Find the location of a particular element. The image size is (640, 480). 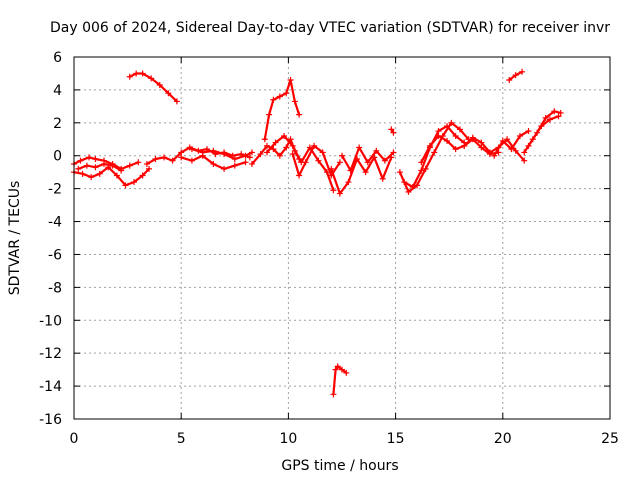

x-tick-label: 5 is located at coordinates (181, 439).